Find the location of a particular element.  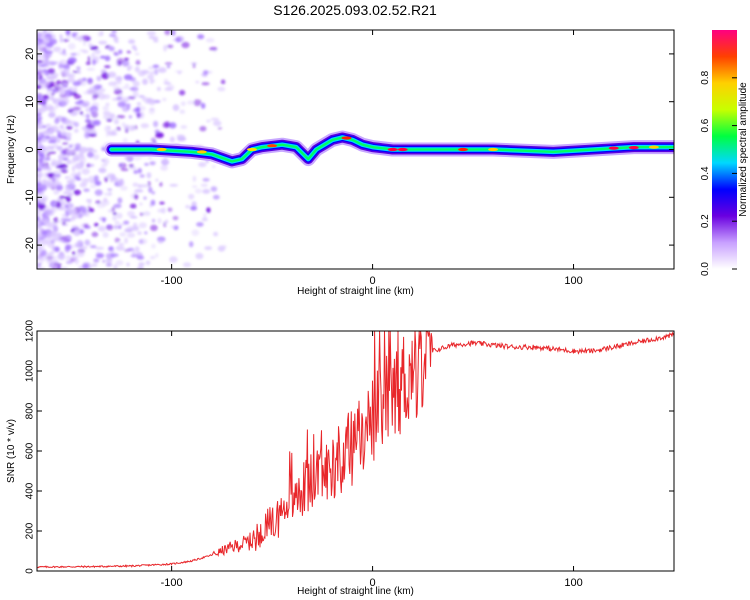

colorbar-tick-label: 0.2 is located at coordinates (705, 221).